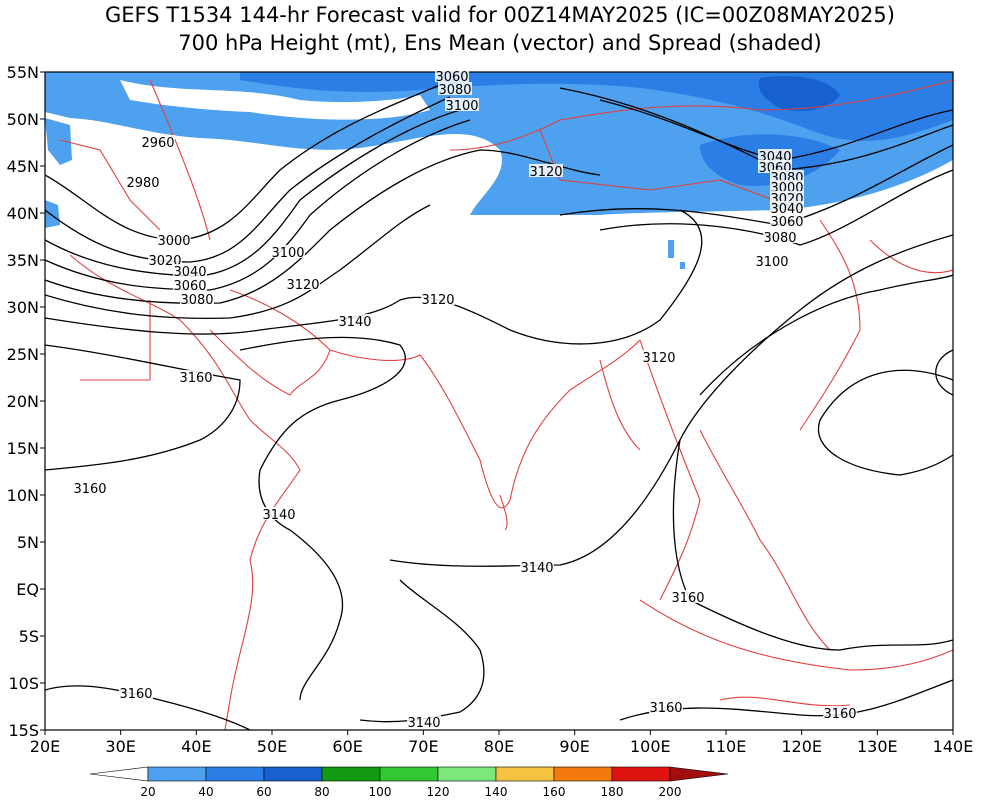 The image size is (1000, 800). Describe the element at coordinates (650, 746) in the screenshot. I see `lon-label: 100E` at that location.